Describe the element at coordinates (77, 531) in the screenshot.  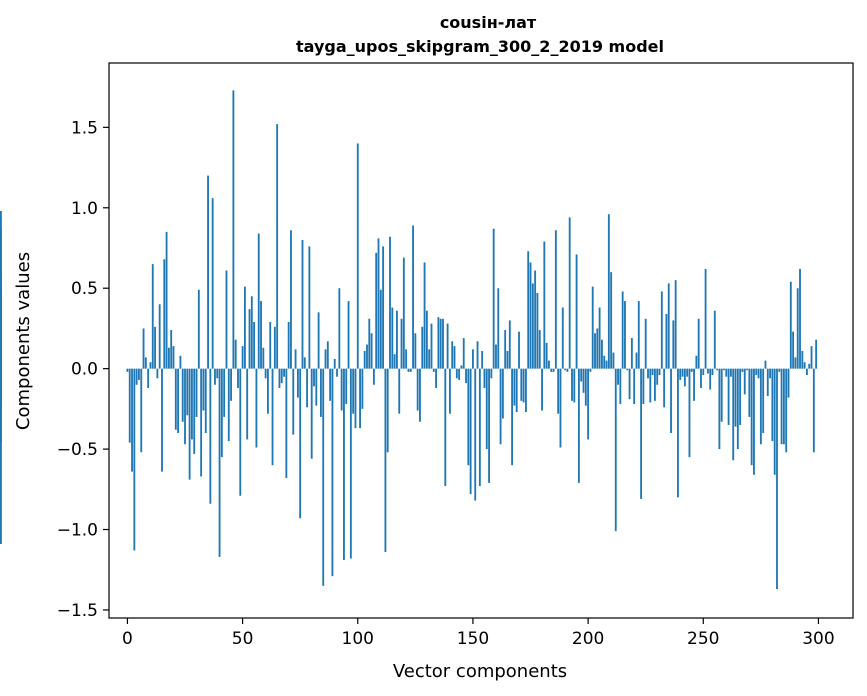
I see `y-tick-label: −1.0` at that location.